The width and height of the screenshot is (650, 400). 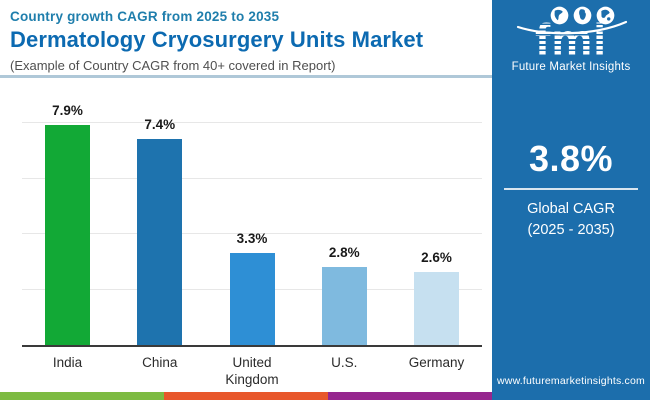 What do you see at coordinates (160, 242) in the screenshot?
I see `bar-china` at bounding box center [160, 242].